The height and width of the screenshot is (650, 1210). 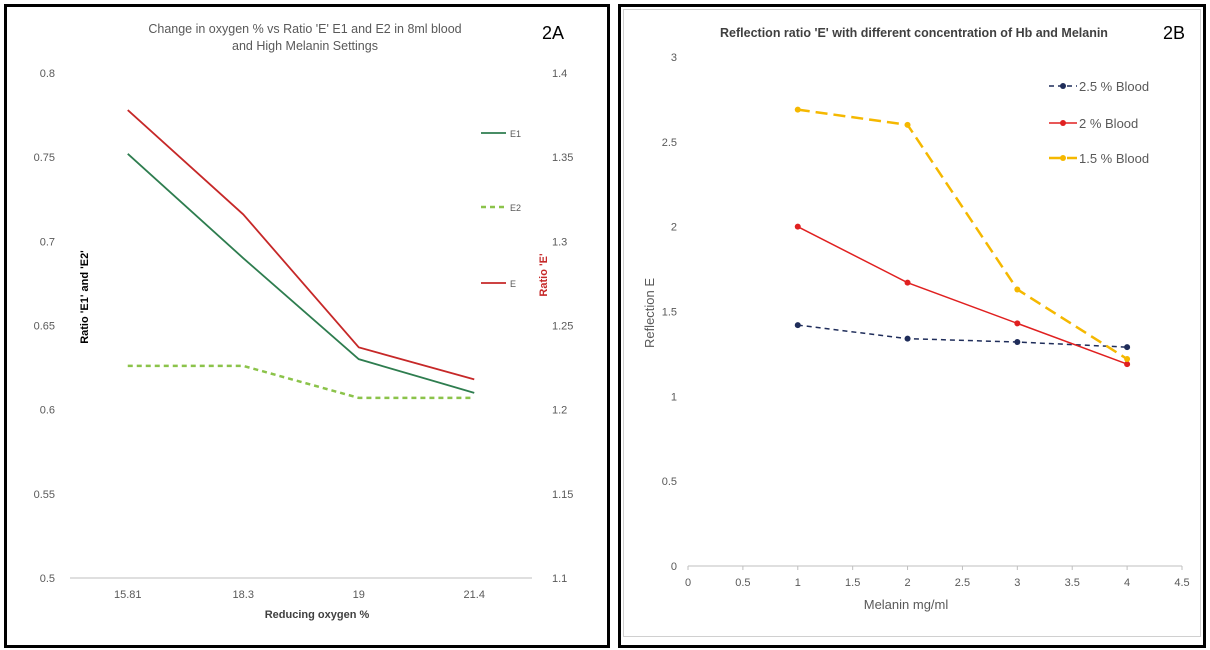 I want to click on chart-2a-y-left-tick-label: 0.5, so click(x=47, y=579).